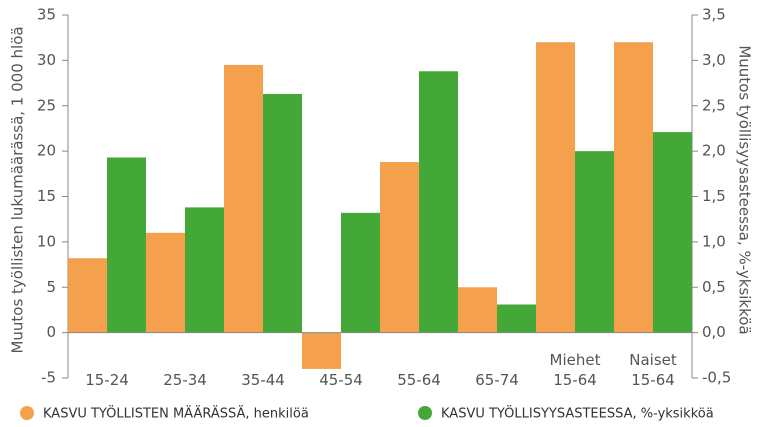 The height and width of the screenshot is (427, 758). Describe the element at coordinates (714, 196) in the screenshot. I see `y2-tick-label: 1,5` at that location.